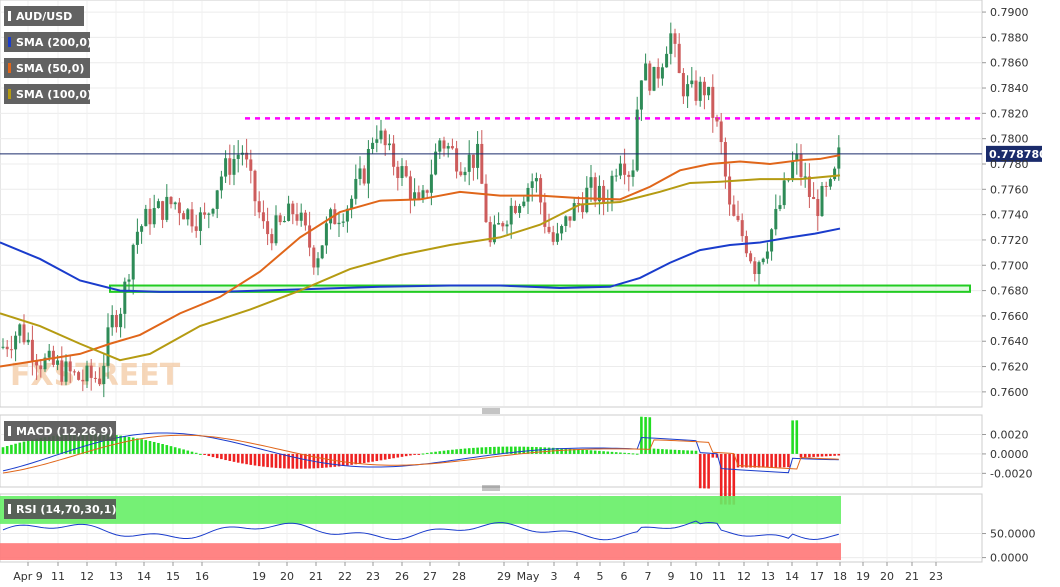 The width and height of the screenshot is (1060, 587). Describe the element at coordinates (1009, 558) in the screenshot. I see `y-tick-label: 0.0000` at that location.